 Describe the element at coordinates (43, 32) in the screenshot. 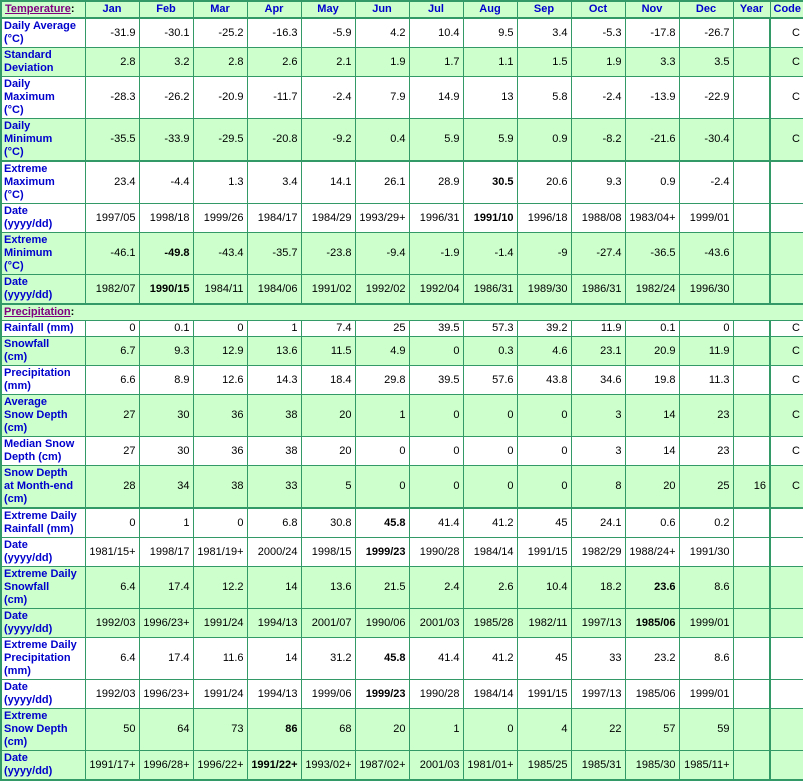

I see `row-label: Daily Average (°C)` at that location.